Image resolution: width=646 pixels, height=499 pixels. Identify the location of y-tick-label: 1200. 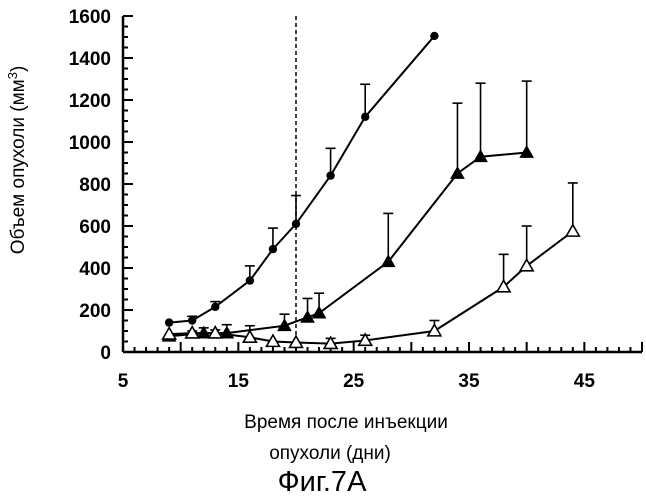
(90, 101).